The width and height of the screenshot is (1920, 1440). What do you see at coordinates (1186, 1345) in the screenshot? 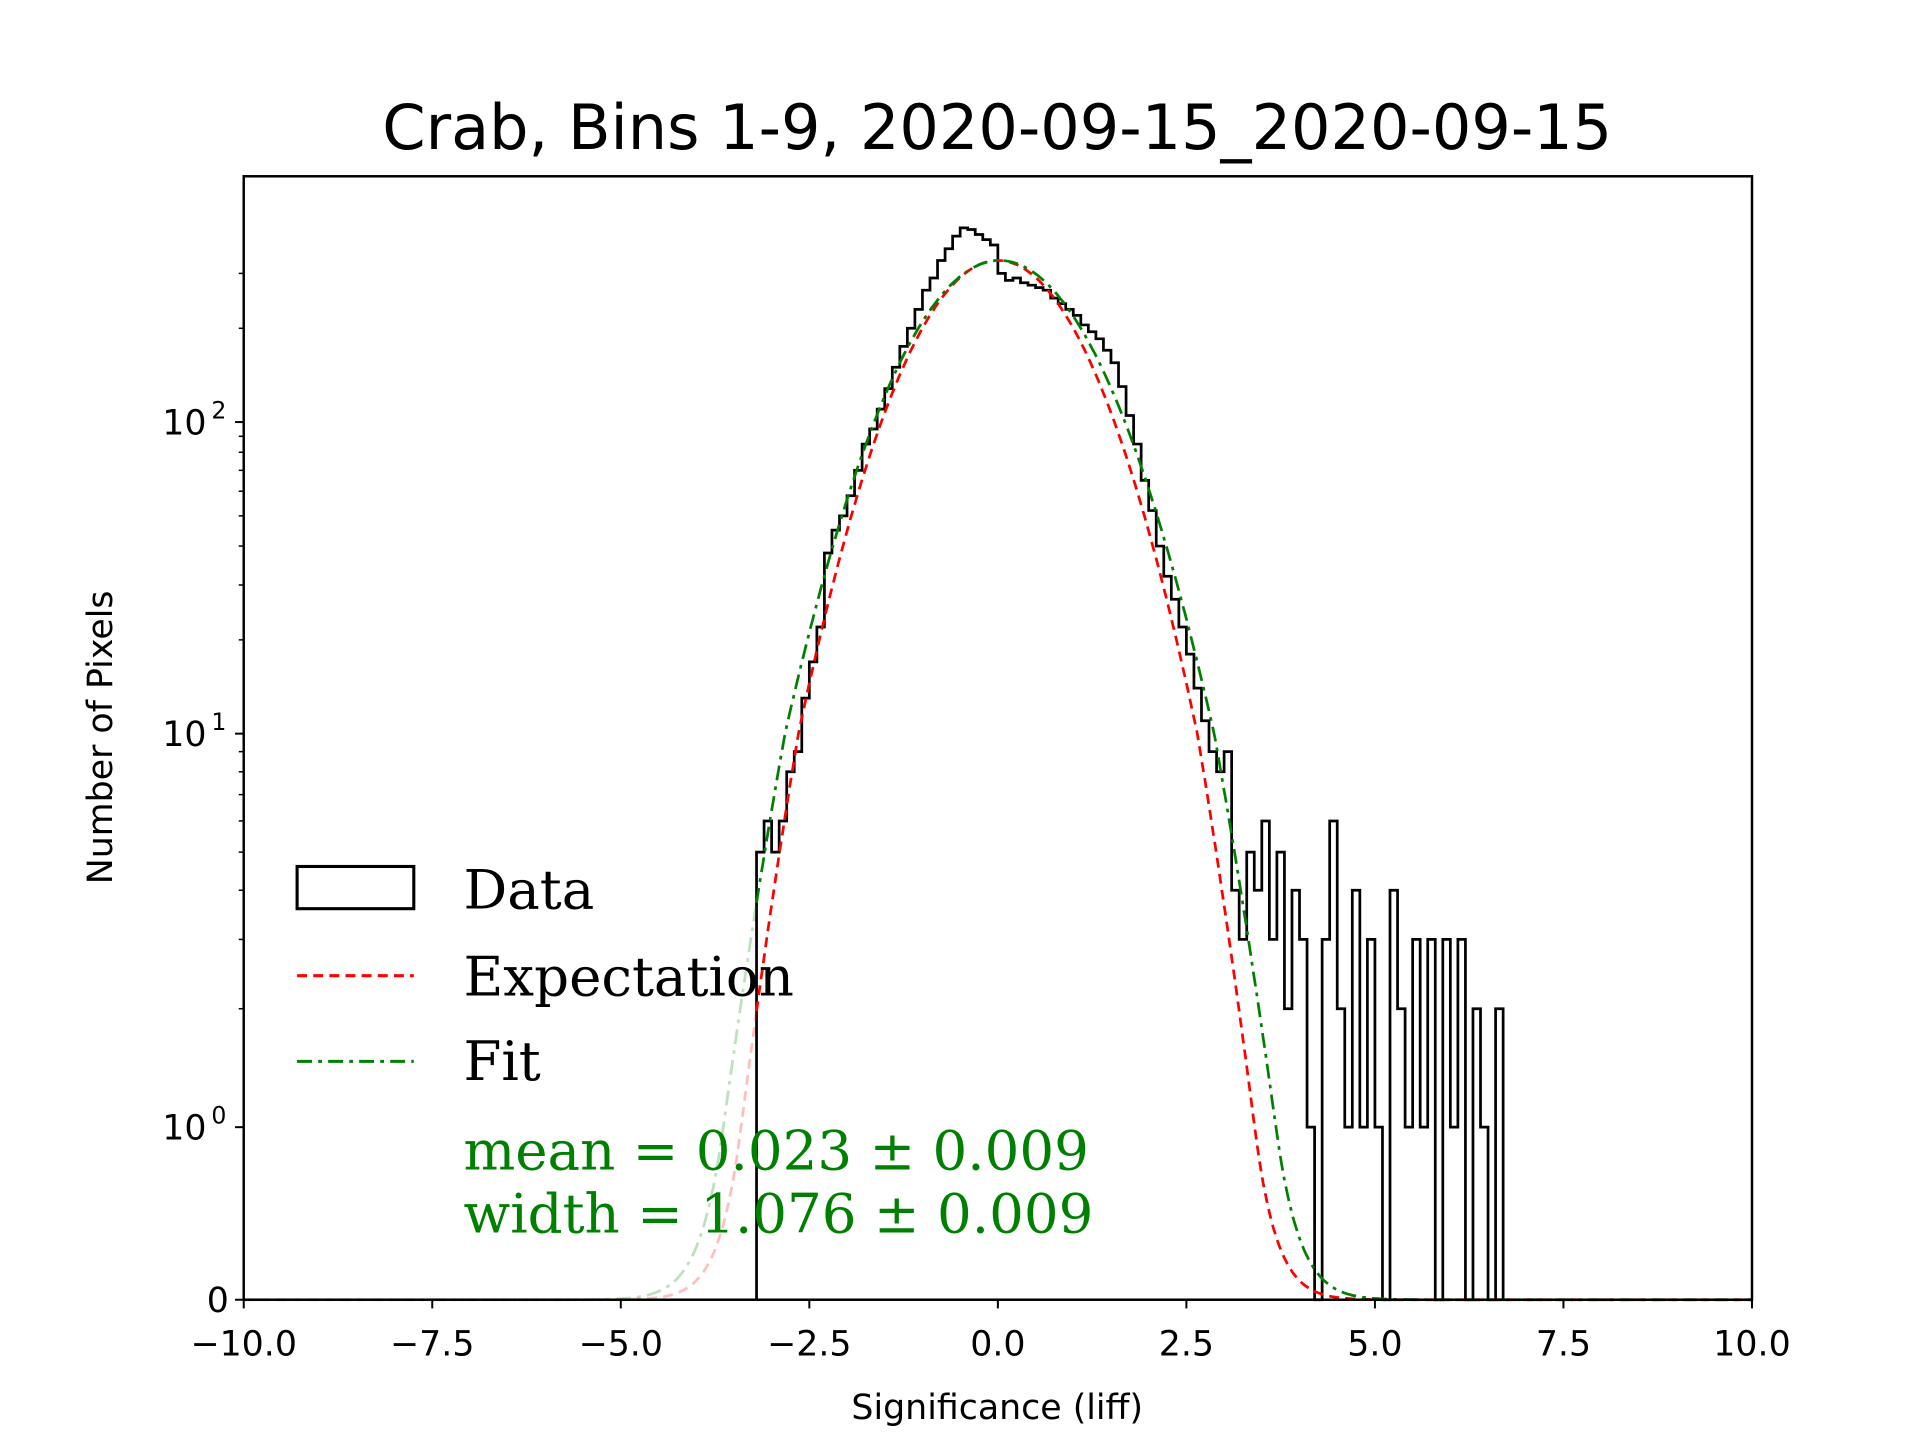
I see `x-tick-label: 2.5` at bounding box center [1186, 1345].